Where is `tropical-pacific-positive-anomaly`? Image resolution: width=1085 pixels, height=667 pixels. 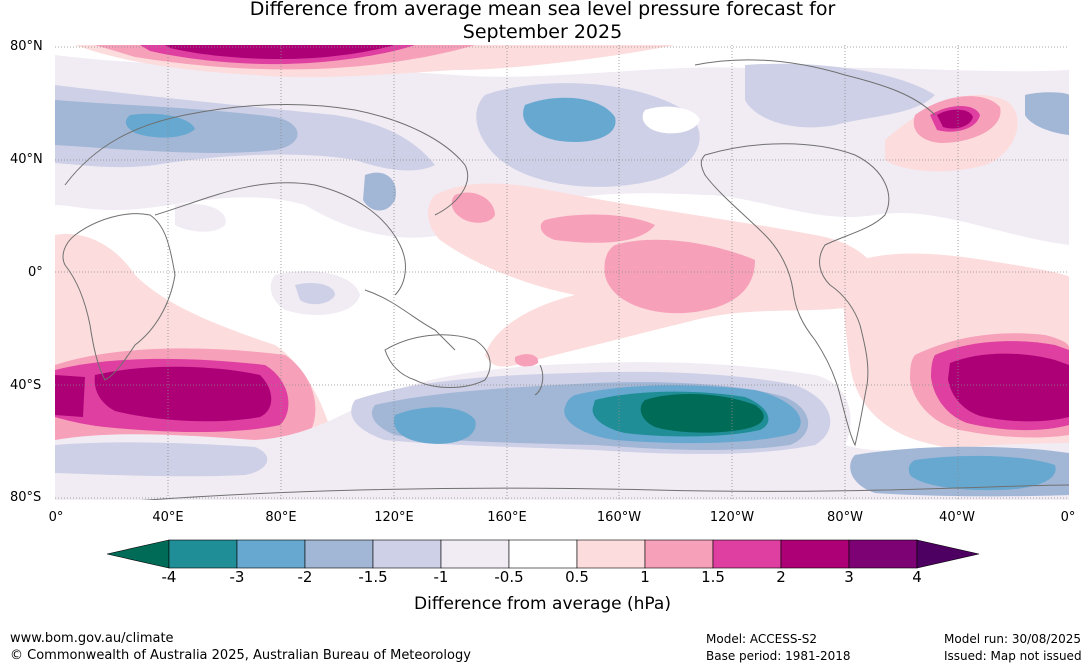
tropical-pacific-positive-anomaly is located at coordinates (653, 275).